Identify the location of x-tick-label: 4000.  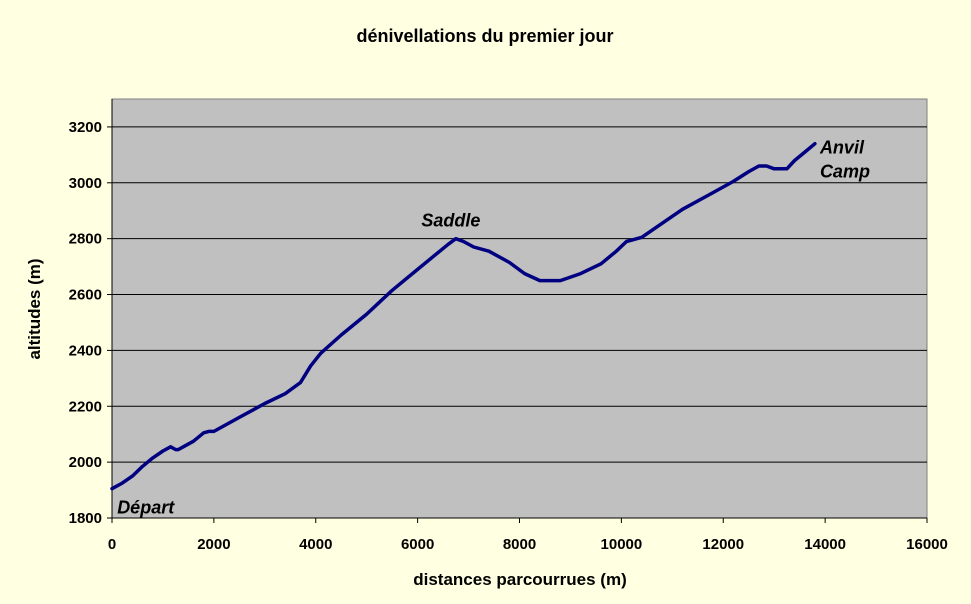
(315, 544).